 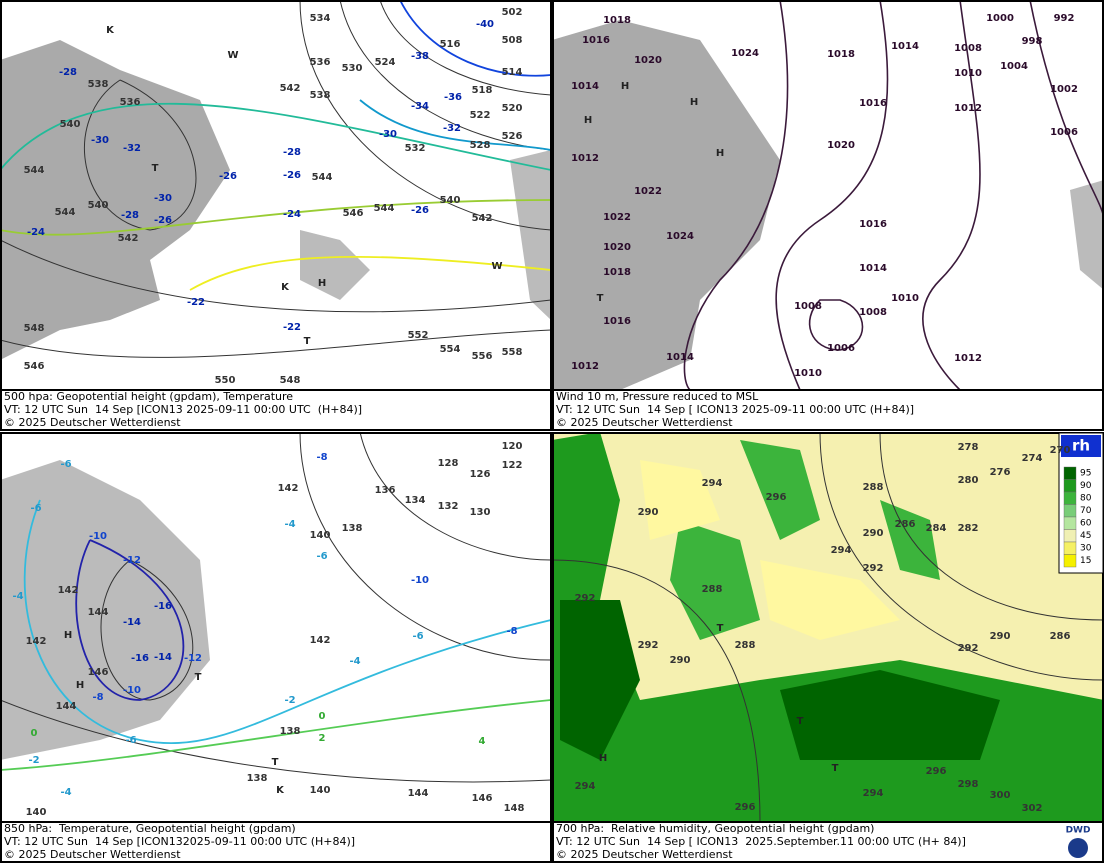 I want to click on pressure-symbol: W, so click(x=232, y=55).